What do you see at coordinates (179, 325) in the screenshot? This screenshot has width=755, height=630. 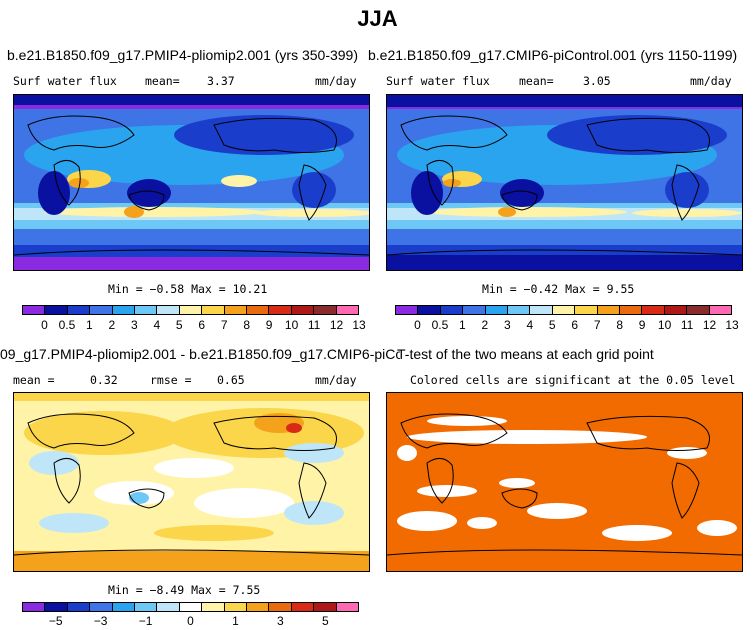 I see `panel1-colorbar-tick-label: 5` at bounding box center [179, 325].